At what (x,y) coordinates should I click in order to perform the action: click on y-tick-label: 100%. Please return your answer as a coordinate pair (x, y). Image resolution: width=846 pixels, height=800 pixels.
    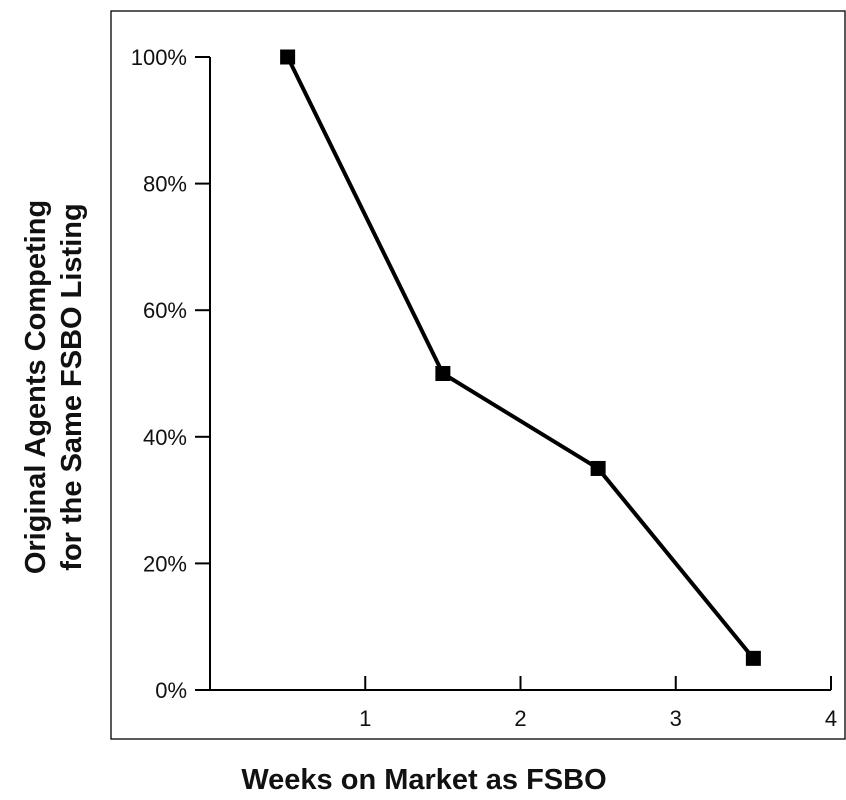
    Looking at the image, I should click on (159, 57).